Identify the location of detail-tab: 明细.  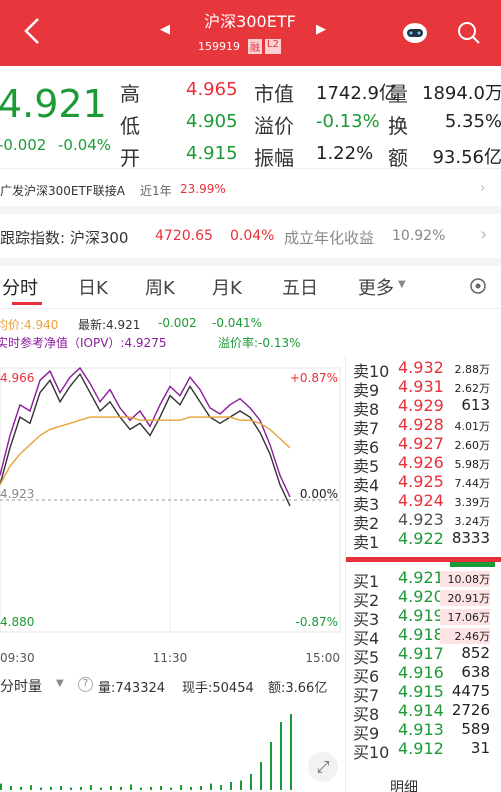
(404, 786).